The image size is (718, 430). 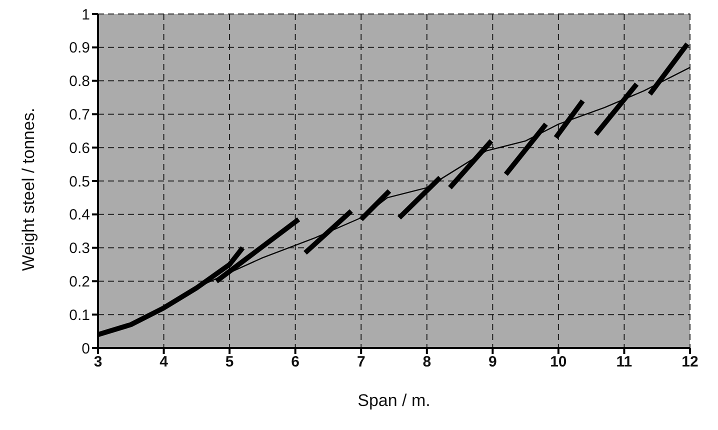 What do you see at coordinates (427, 362) in the screenshot?
I see `x-tick-label: 8` at bounding box center [427, 362].